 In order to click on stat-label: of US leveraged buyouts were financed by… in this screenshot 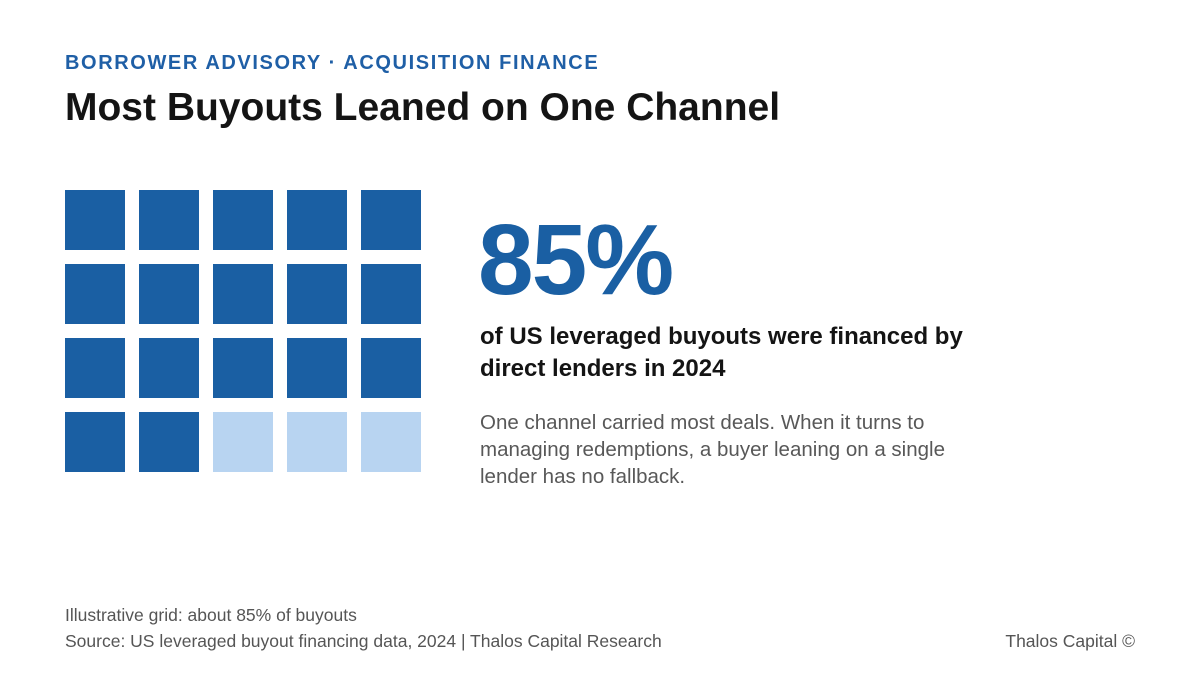, I will do `click(721, 352)`.